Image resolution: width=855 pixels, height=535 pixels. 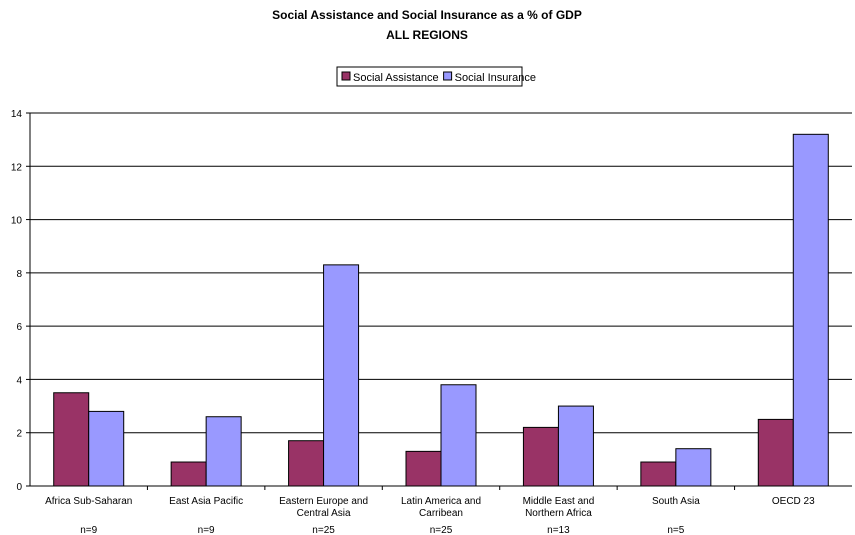 What do you see at coordinates (324, 513) in the screenshot?
I see `x-category-label: Central Asia` at bounding box center [324, 513].